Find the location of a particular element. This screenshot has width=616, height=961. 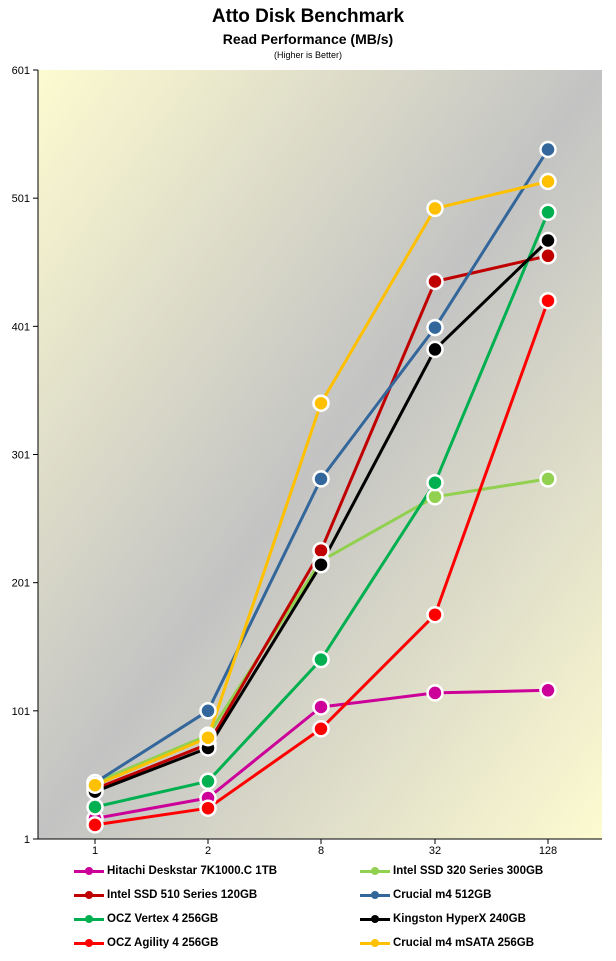

y-tick-label: 201 is located at coordinates (21, 584).